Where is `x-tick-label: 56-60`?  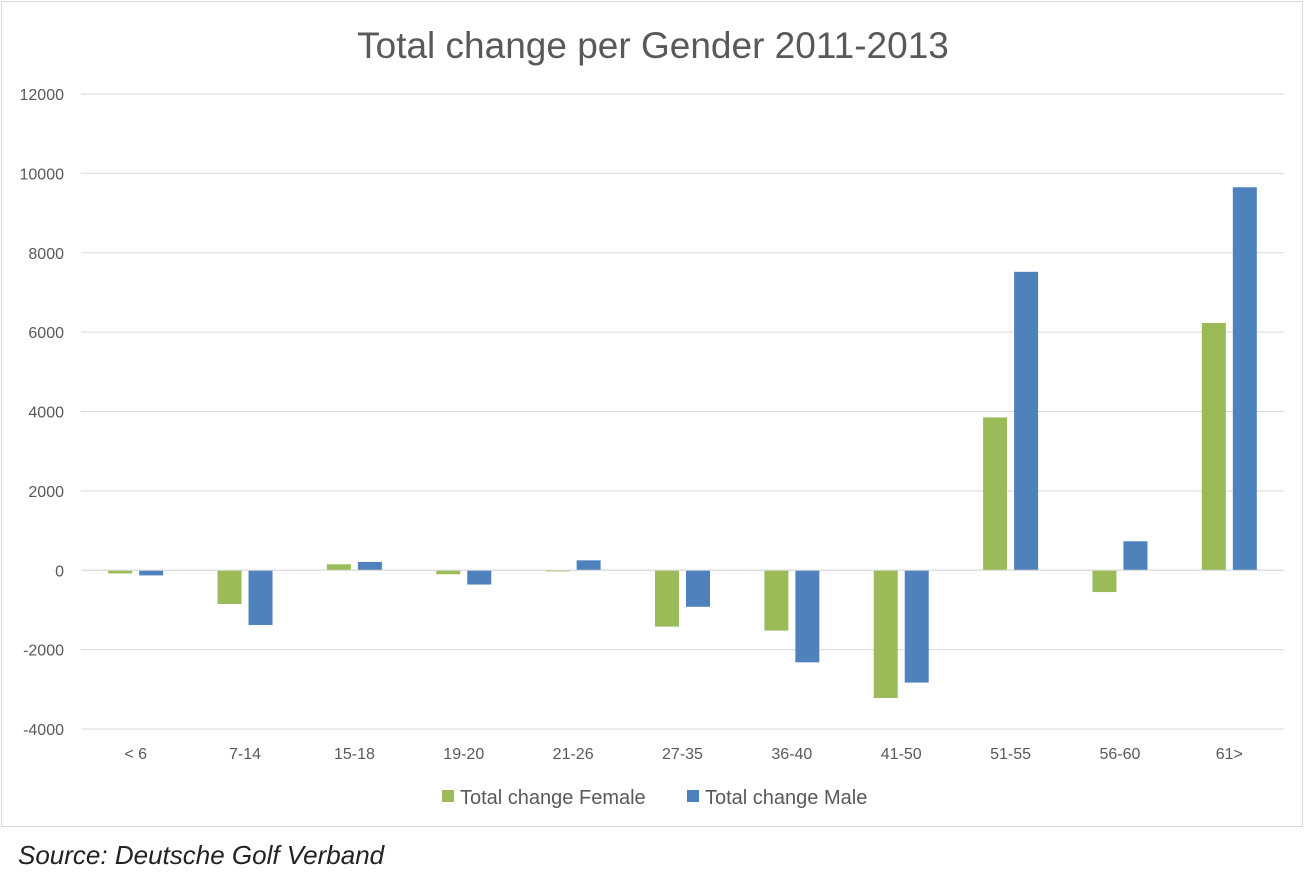
x-tick-label: 56-60 is located at coordinates (1119, 754).